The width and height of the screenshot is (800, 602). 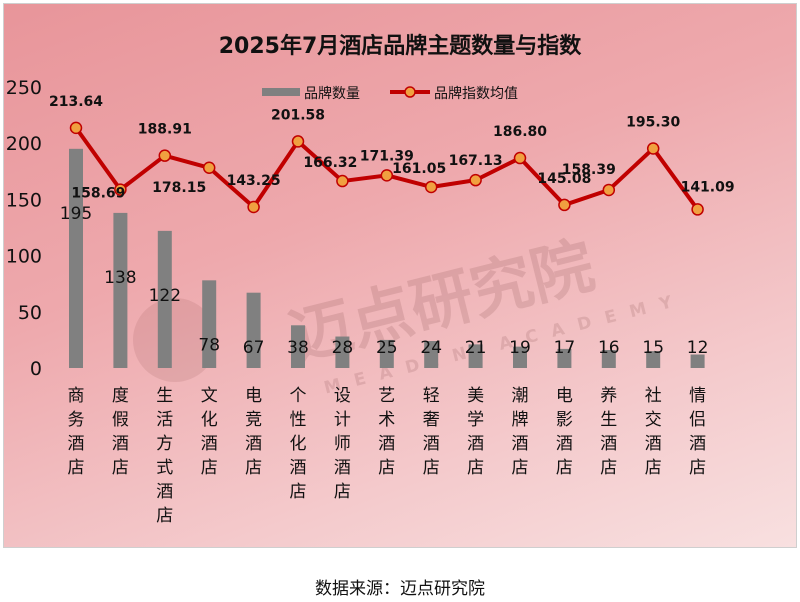 What do you see at coordinates (400, 46) in the screenshot?
I see `chart-title: 2025年7月酒店品牌主题数量与指数` at bounding box center [400, 46].